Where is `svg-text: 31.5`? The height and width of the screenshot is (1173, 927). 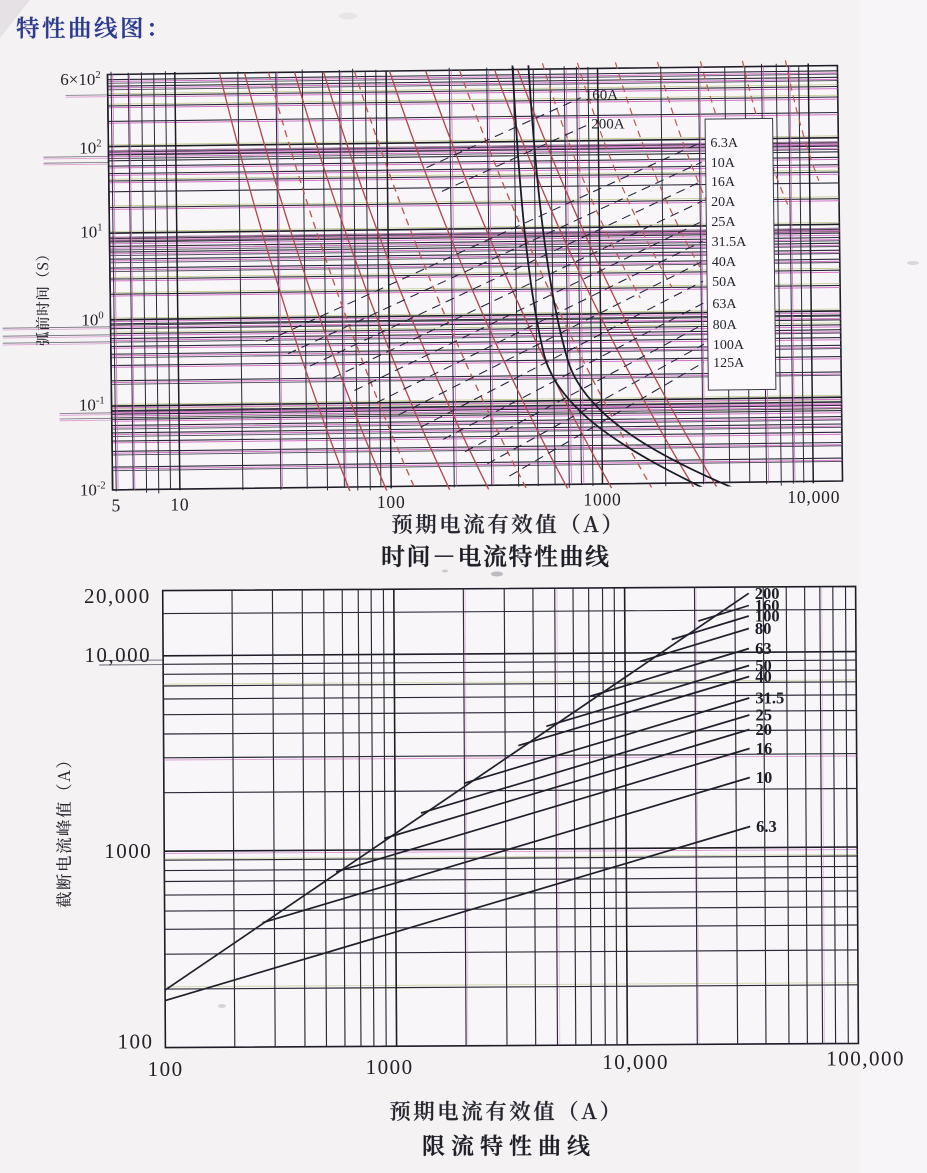 svg-text: 31.5 is located at coordinates (769, 698).